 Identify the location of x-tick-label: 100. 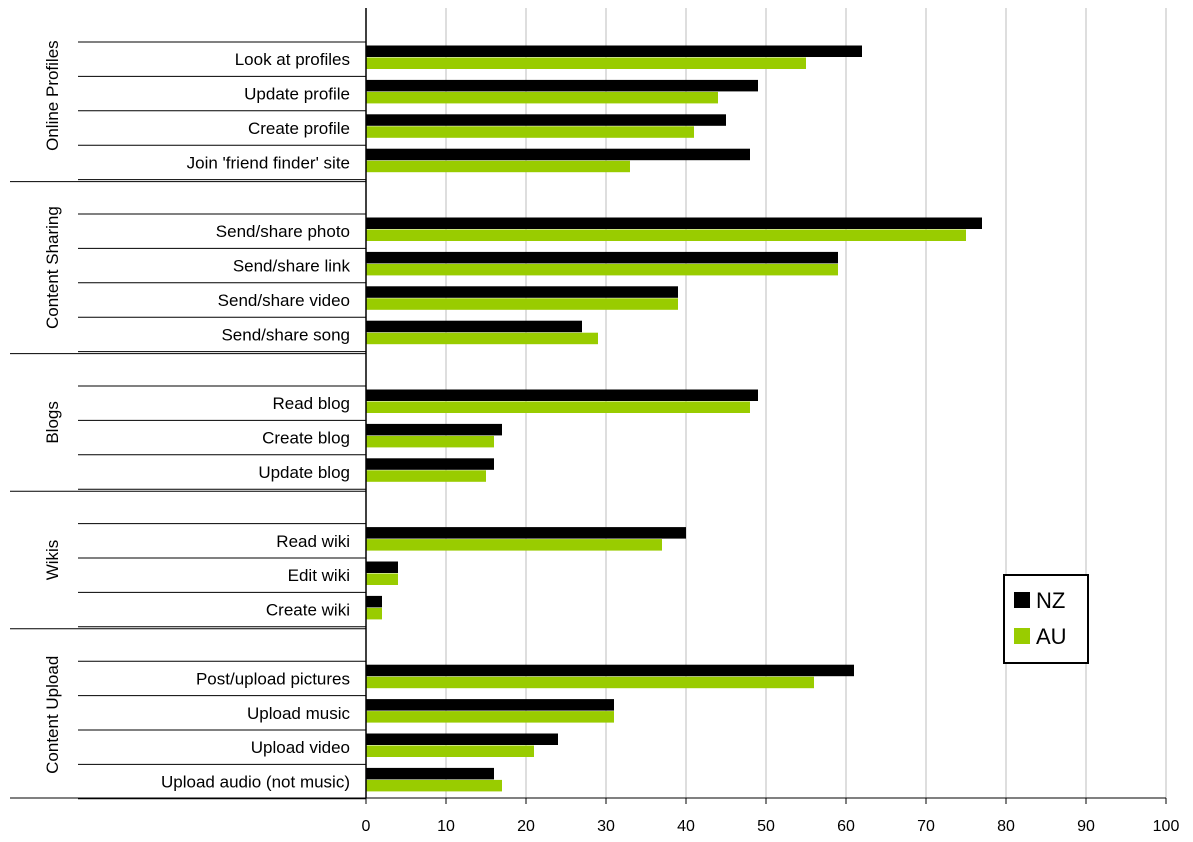
(1166, 826).